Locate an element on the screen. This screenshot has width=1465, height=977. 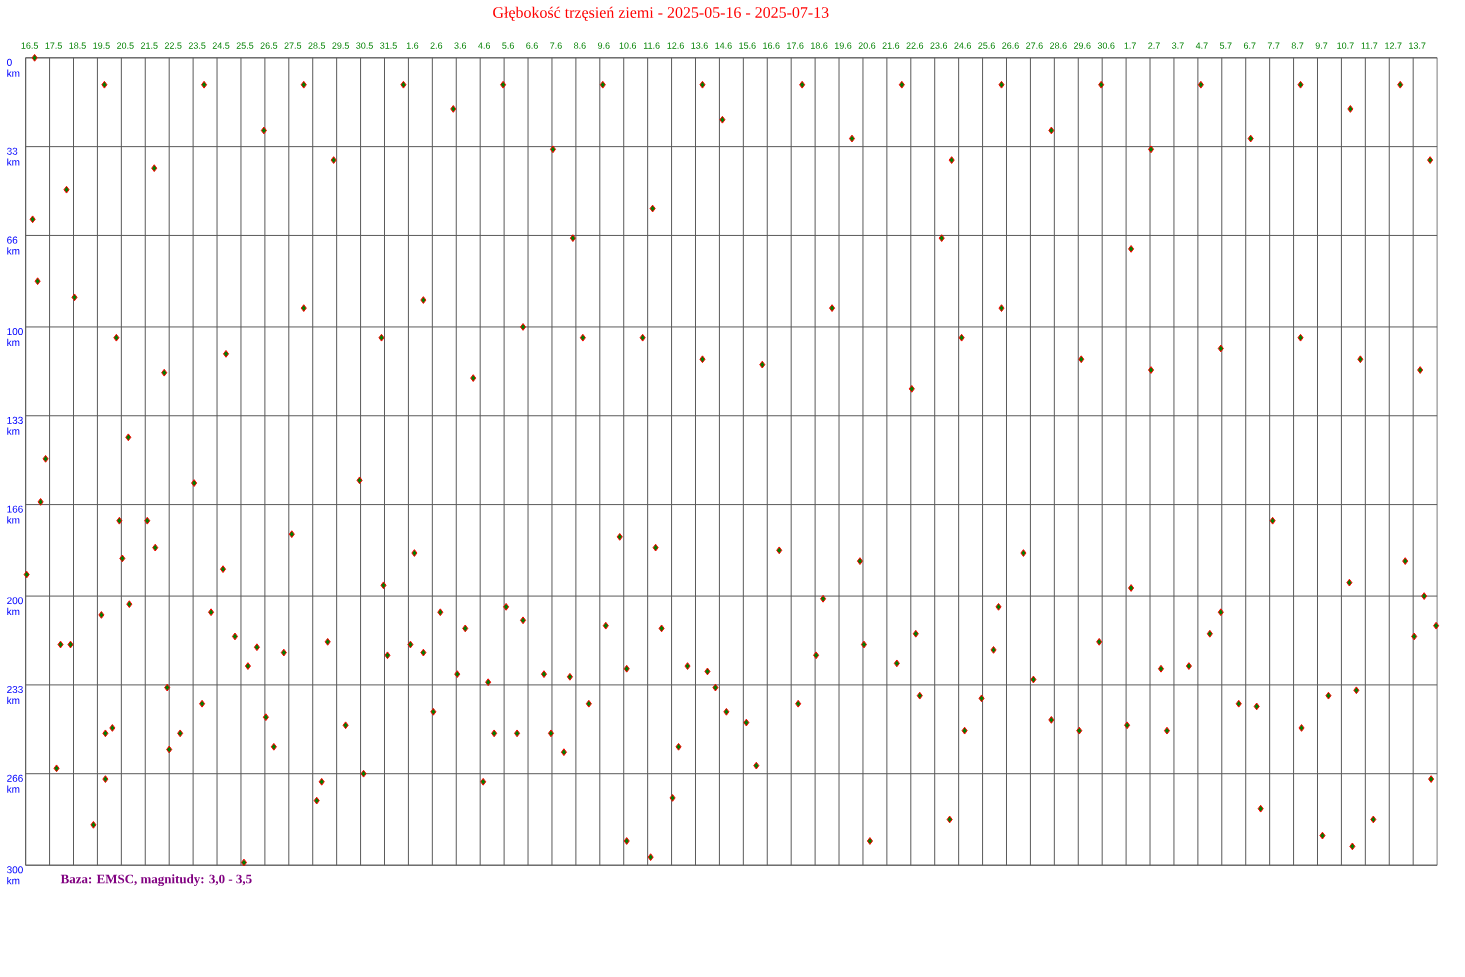
x-tick-label: 20.5 is located at coordinates (125, 45).